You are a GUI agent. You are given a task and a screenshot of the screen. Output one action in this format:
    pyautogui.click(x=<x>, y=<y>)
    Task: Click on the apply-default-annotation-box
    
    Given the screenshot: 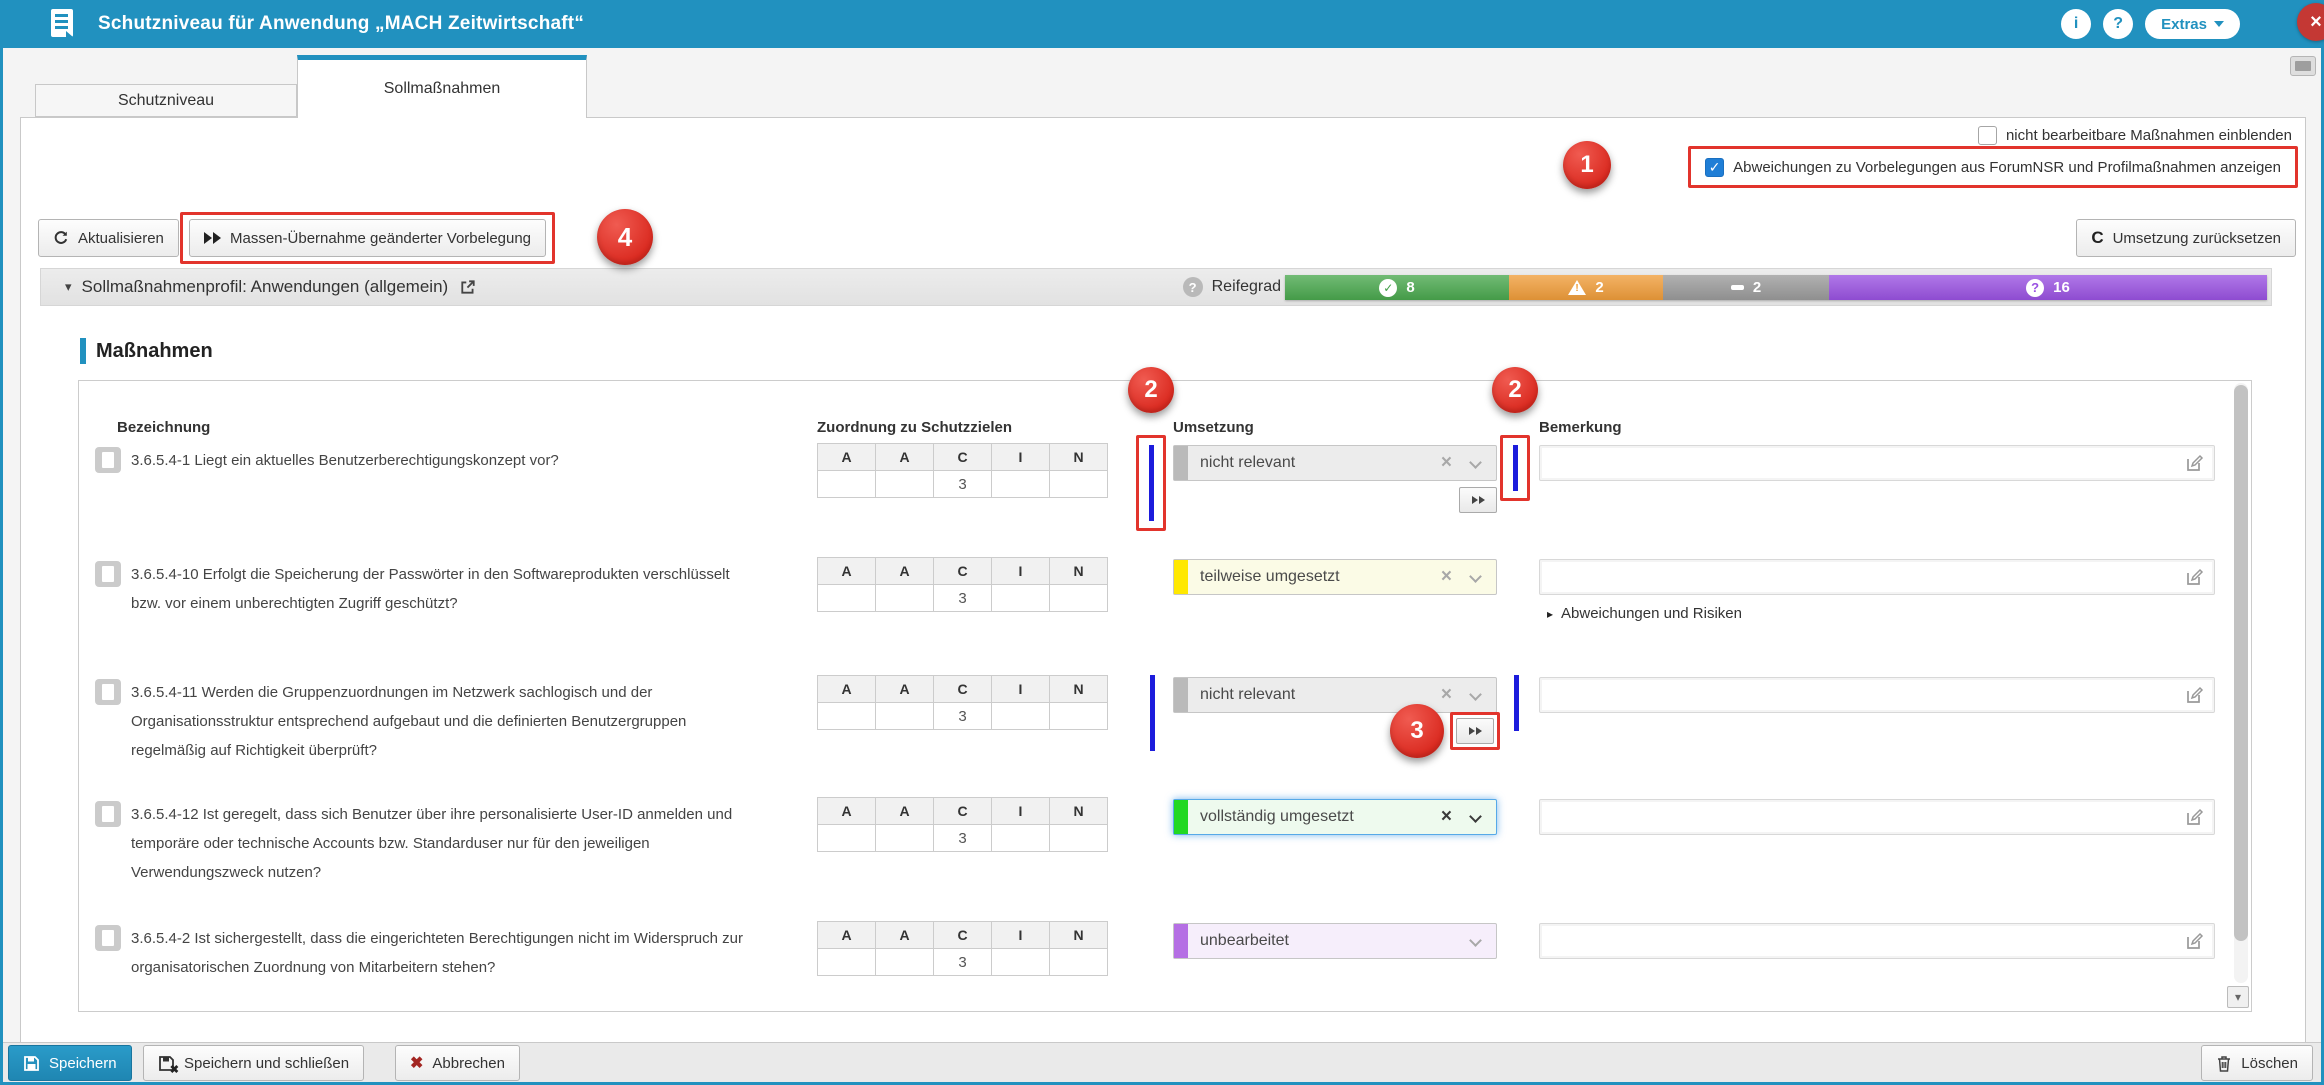 What is the action you would take?
    pyautogui.click(x=1475, y=731)
    